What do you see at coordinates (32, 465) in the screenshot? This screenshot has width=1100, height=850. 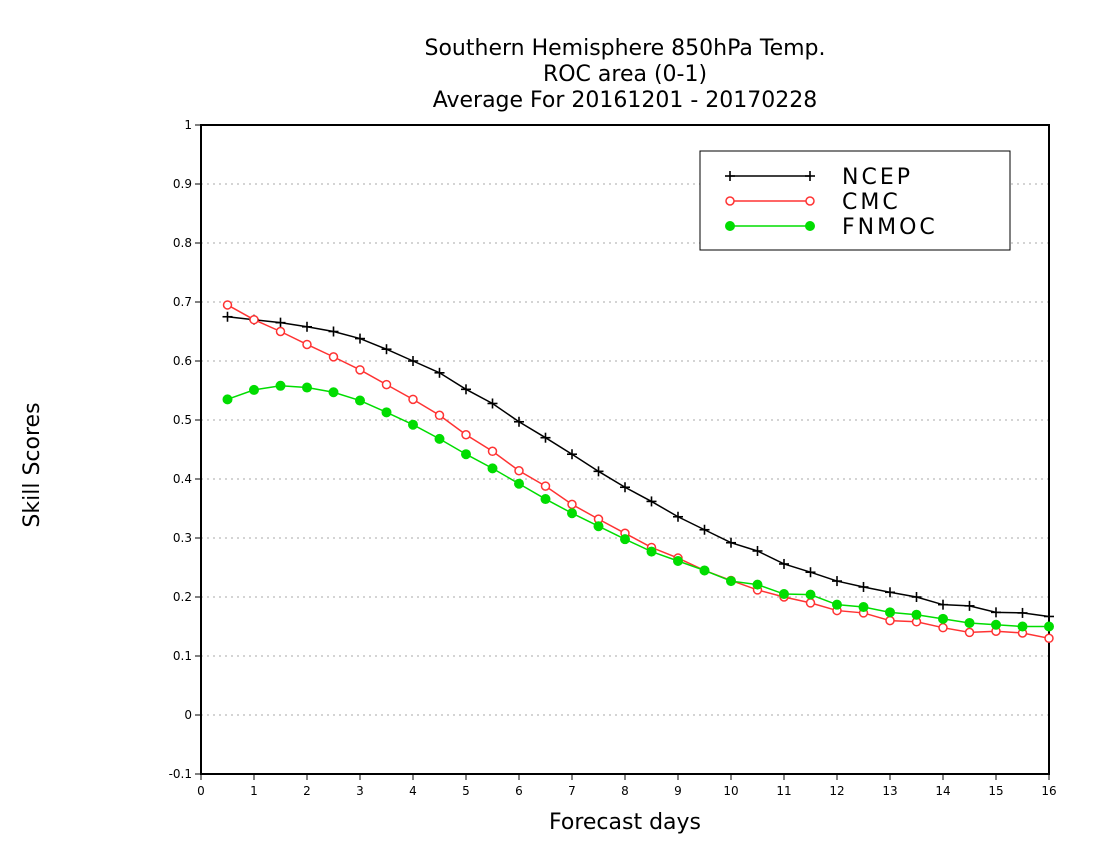 I see `y-axis-label: Skill Scores` at bounding box center [32, 465].